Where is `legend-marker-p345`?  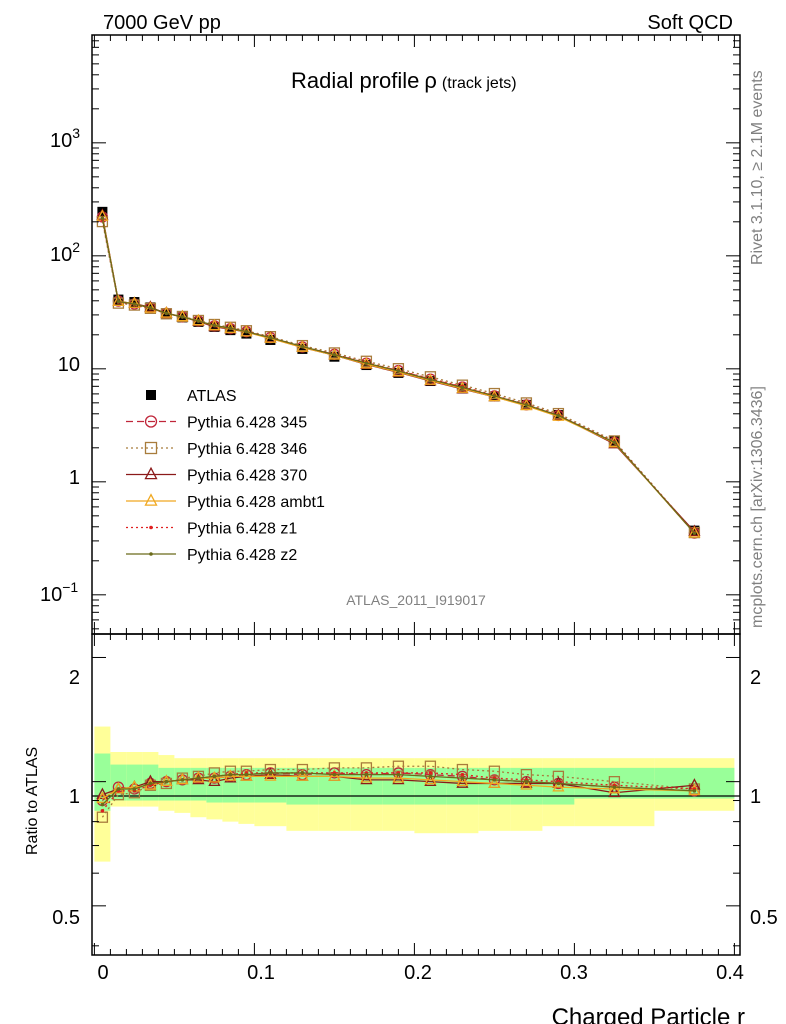
legend-marker-p345 is located at coordinates (151, 421).